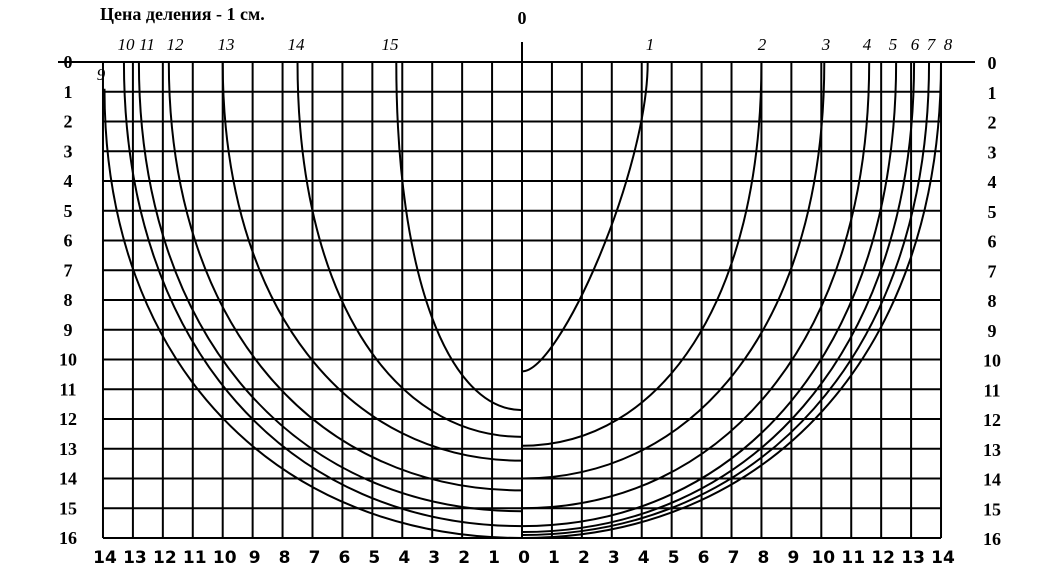 This screenshot has width=1059, height=575. What do you see at coordinates (893, 44) in the screenshot?
I see `station-label: 5` at bounding box center [893, 44].